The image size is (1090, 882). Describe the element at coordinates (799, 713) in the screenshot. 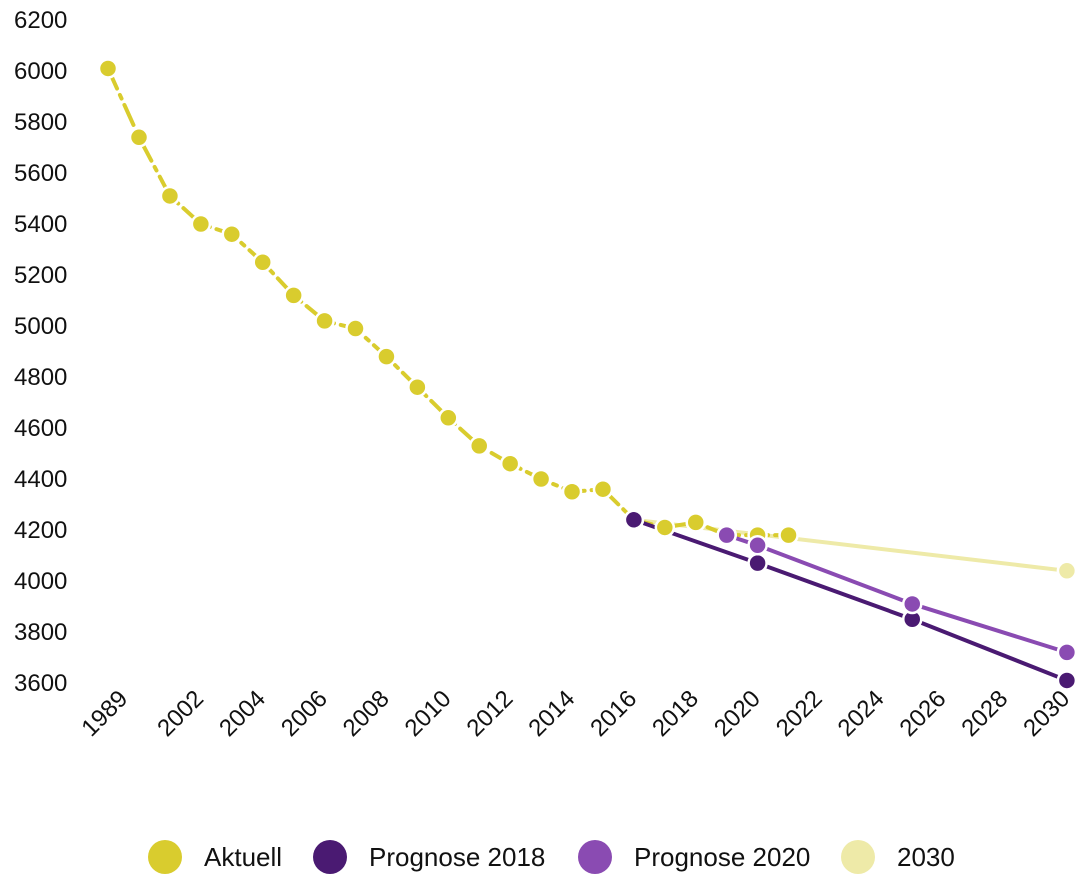

I see `x-tick-label: 2022` at that location.